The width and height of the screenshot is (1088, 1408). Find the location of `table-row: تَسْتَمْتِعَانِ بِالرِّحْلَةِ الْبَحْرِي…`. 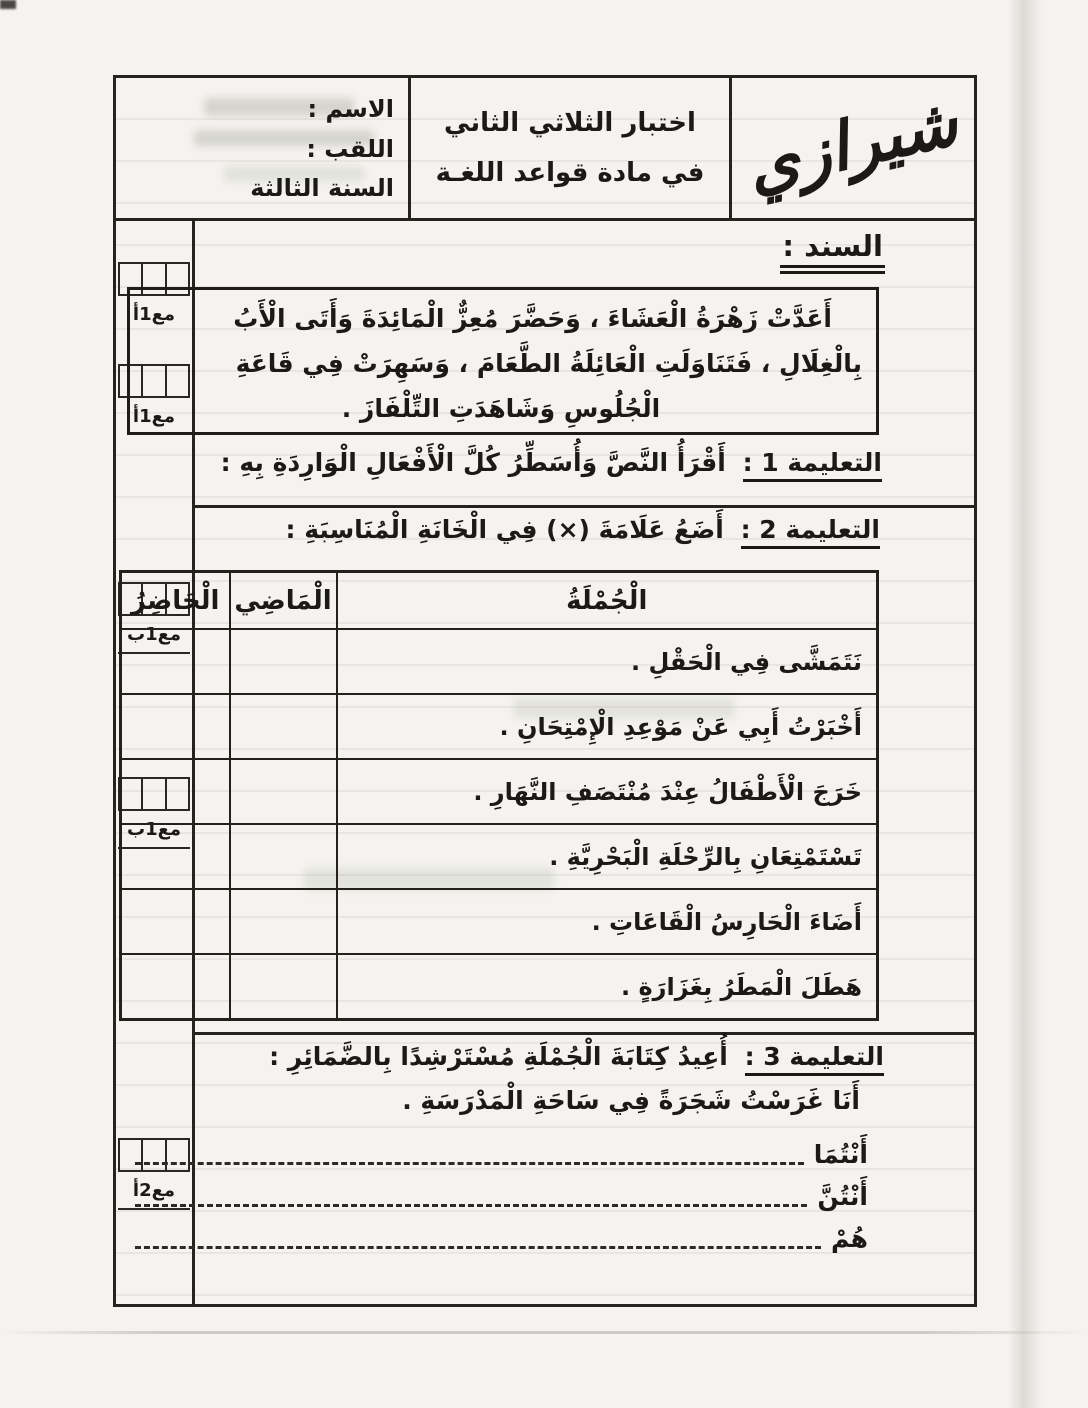

table-row: تَسْتَمْتِعَانِ بِالرِّحْلَةِ الْبَحْرِي… is located at coordinates (499, 856).